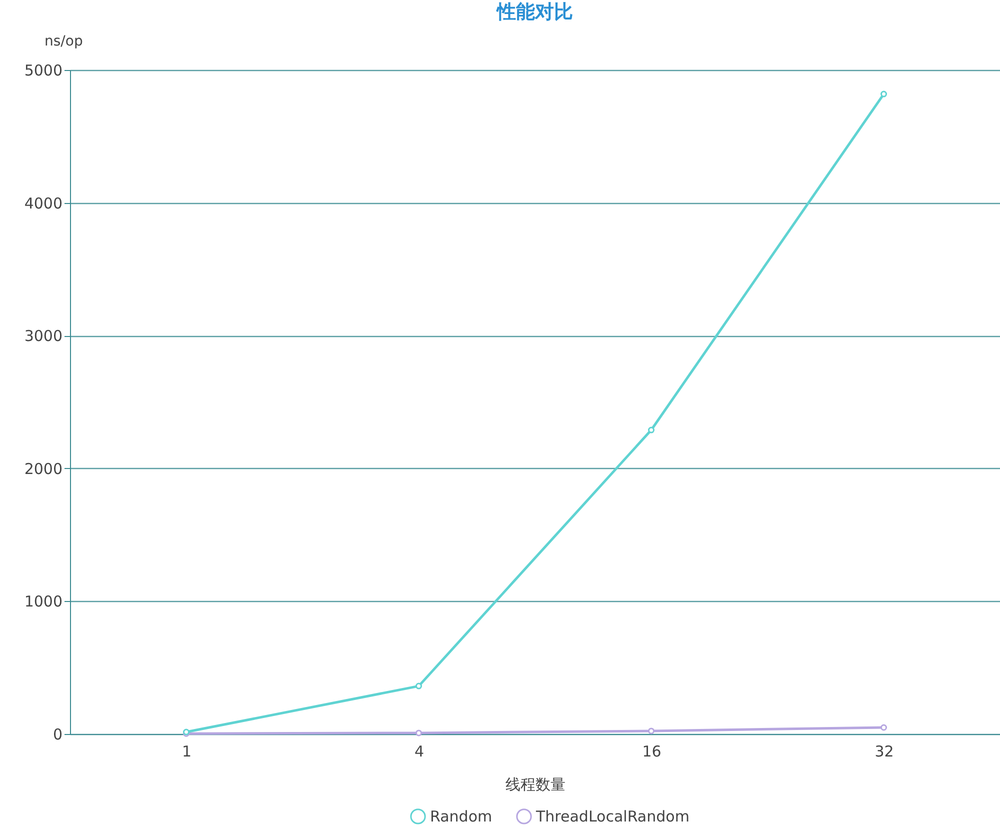 This screenshot has height=835, width=1000. What do you see at coordinates (43, 601) in the screenshot?
I see `y-tick-label: 1000` at bounding box center [43, 601].